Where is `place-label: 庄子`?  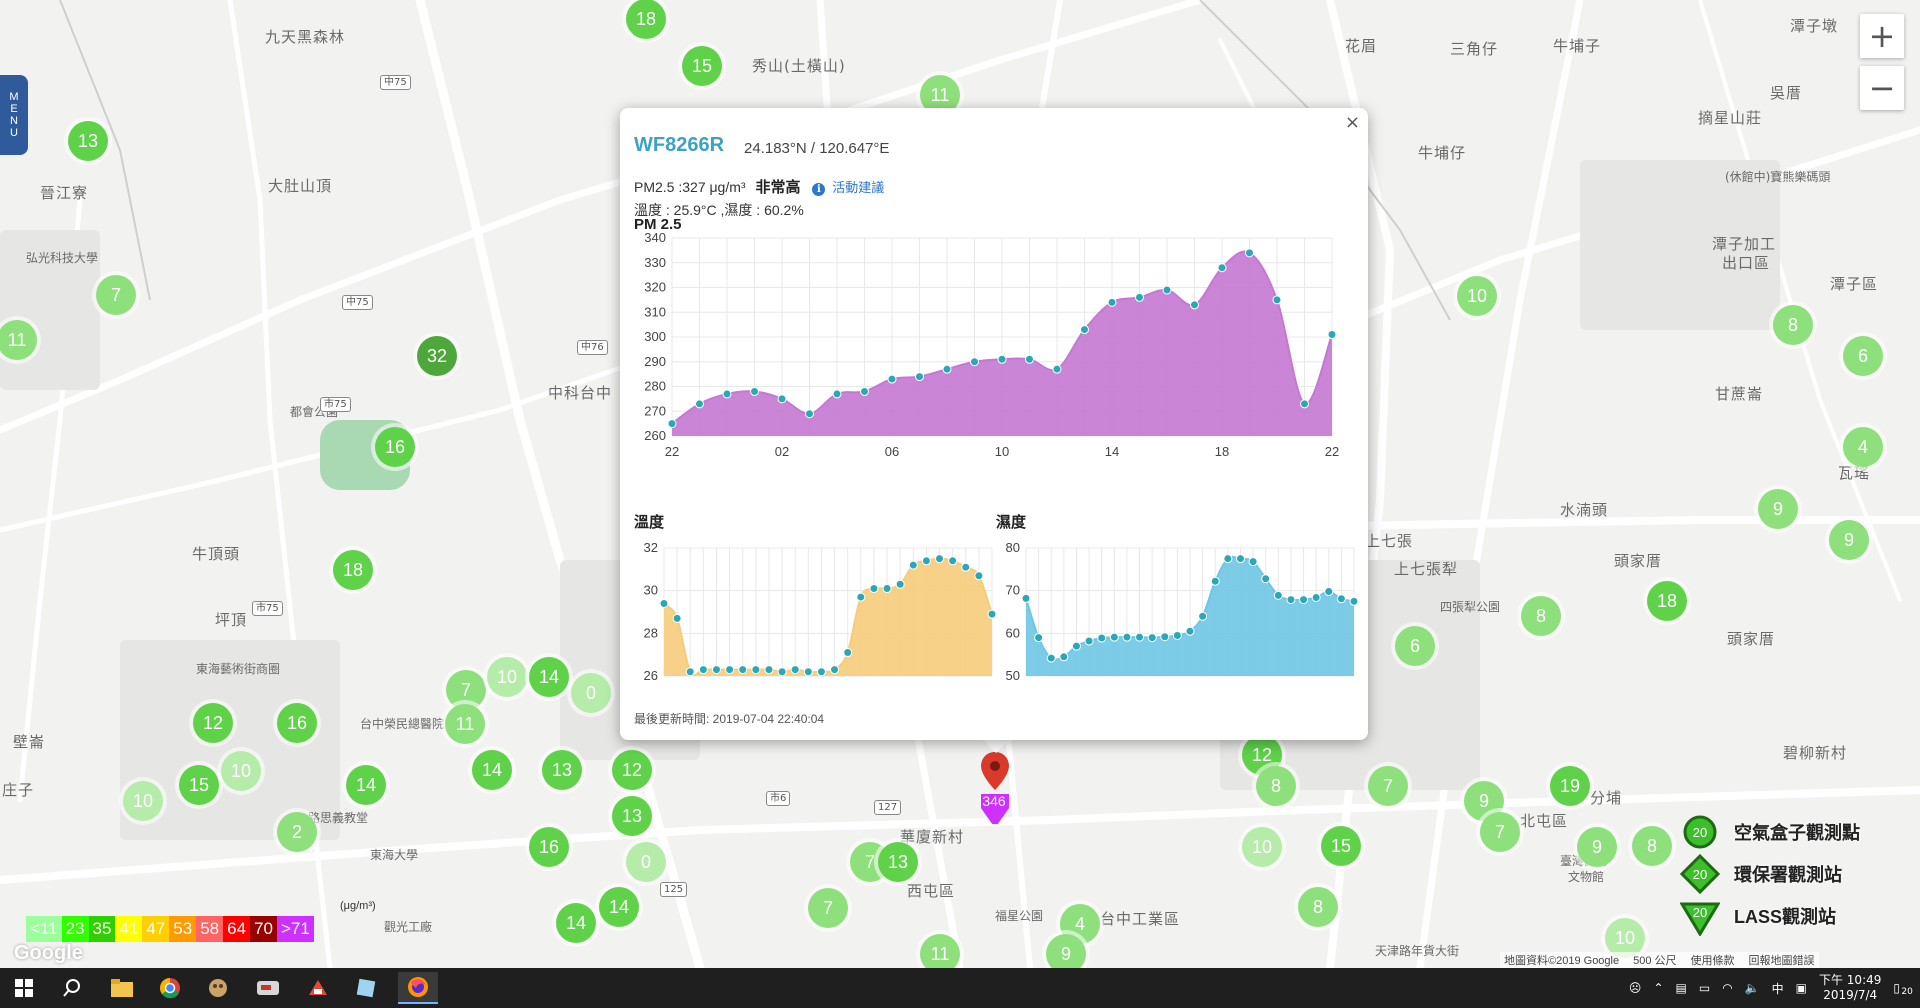 place-label: 庄子 is located at coordinates (18, 790).